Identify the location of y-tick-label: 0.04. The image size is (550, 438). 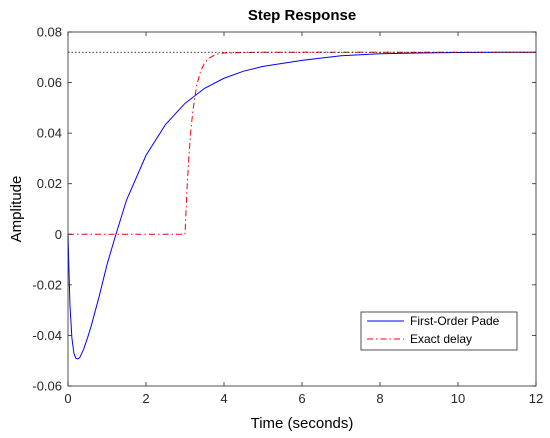
(49, 133).